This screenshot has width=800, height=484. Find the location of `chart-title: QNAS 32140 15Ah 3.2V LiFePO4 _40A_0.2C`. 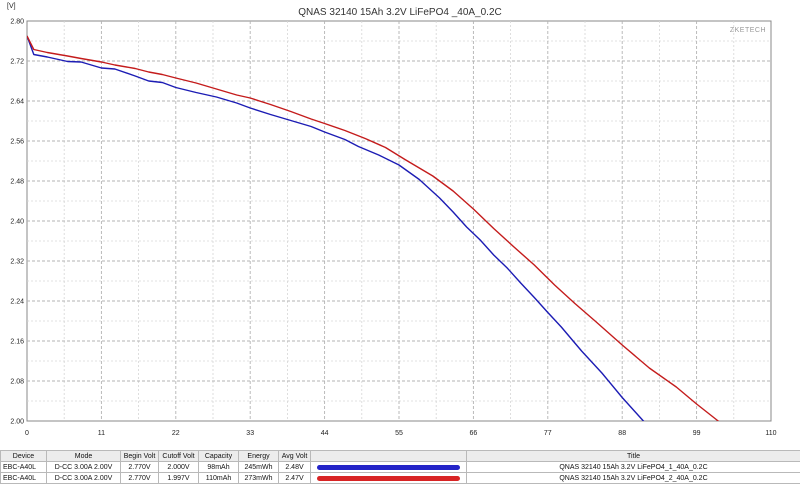

chart-title: QNAS 32140 15Ah 3.2V LiFePO4 _40A_0.2C is located at coordinates (399, 12).